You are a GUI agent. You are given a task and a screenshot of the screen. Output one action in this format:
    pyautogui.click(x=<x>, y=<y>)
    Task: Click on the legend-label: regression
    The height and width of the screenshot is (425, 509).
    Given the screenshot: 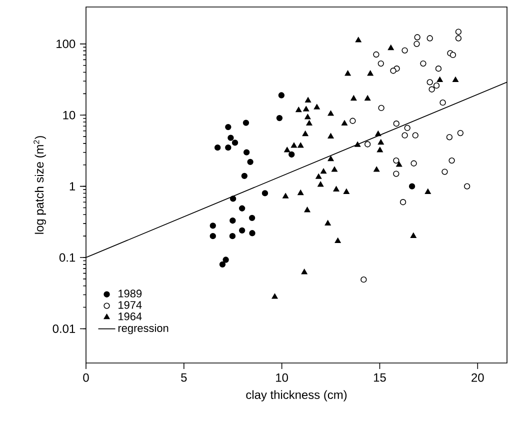 What is the action you would take?
    pyautogui.click(x=143, y=329)
    